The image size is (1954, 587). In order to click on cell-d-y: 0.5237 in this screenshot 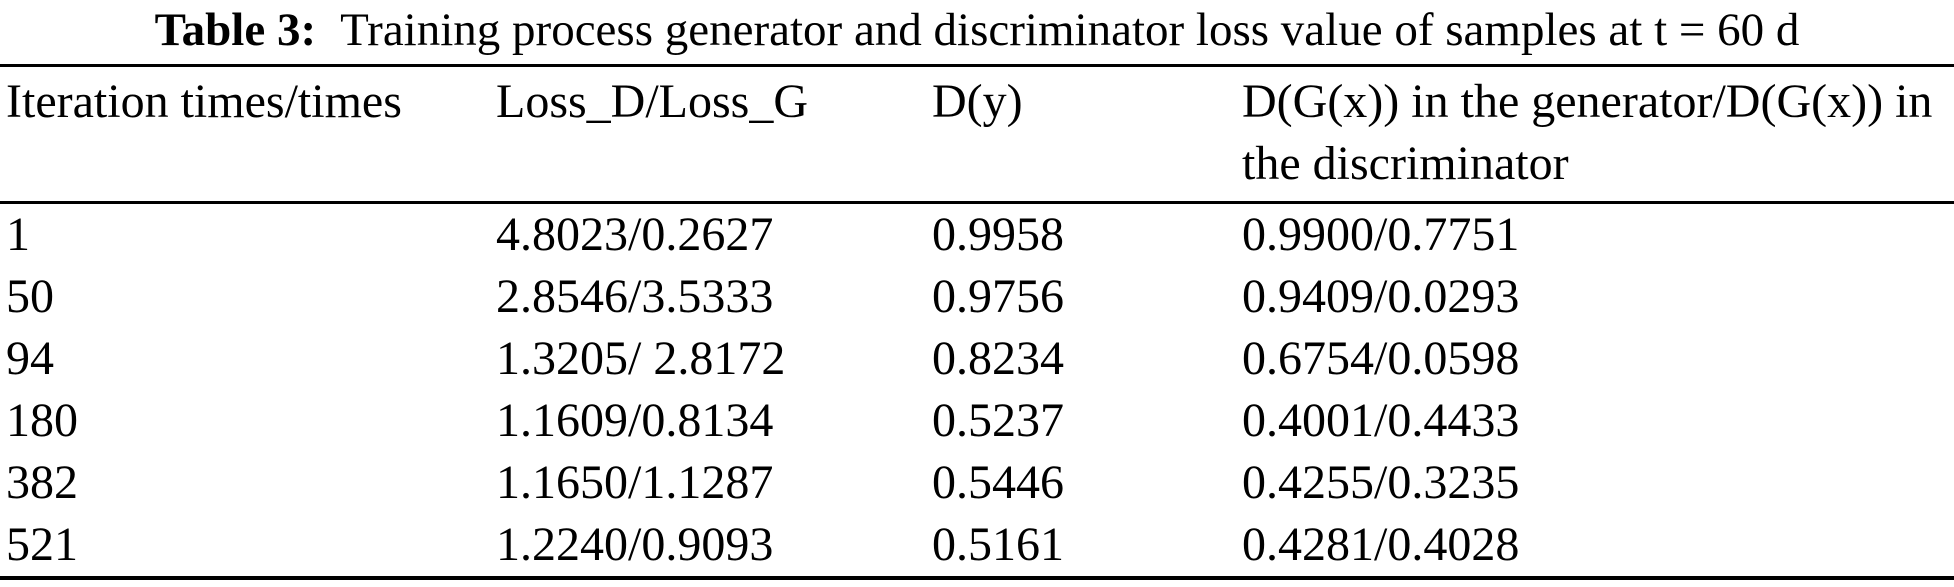, I will do `click(998, 420)`.